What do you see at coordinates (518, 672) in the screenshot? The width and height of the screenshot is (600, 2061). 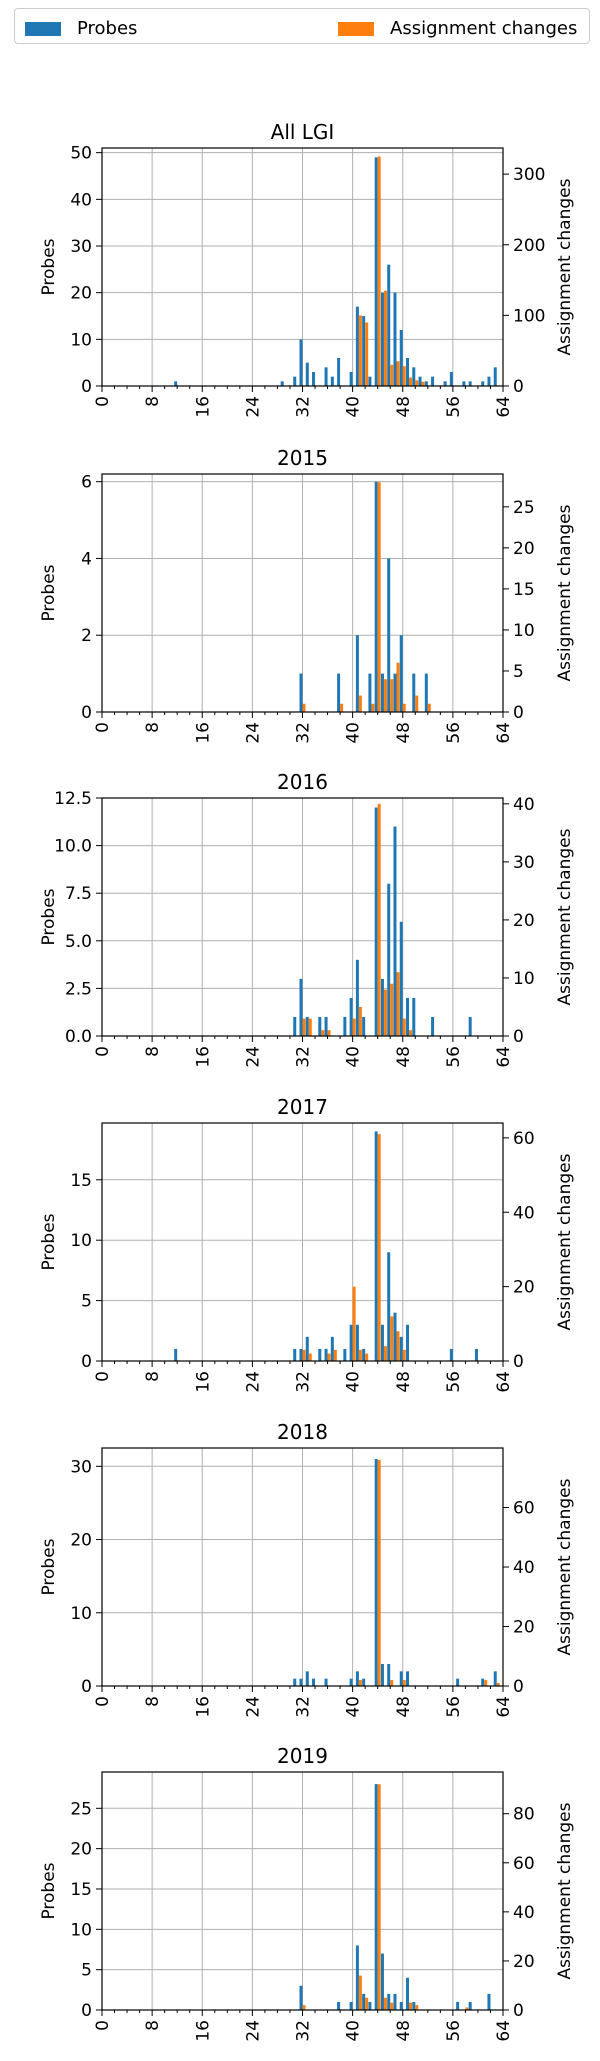 I see `y2-tick-label: 5` at bounding box center [518, 672].